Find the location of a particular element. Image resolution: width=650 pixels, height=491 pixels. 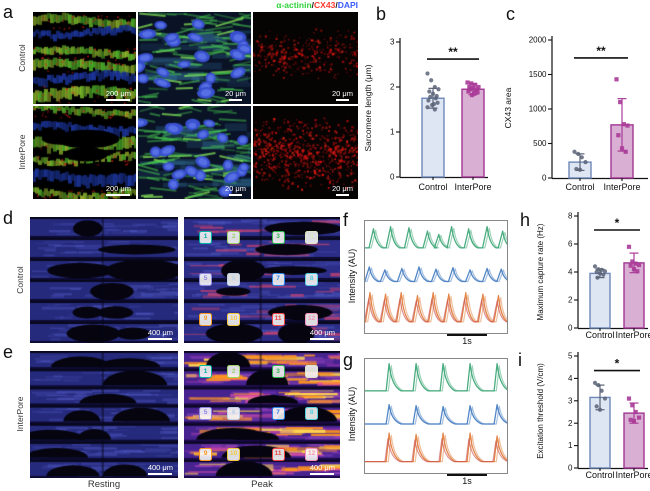

roi-marker-8: 8 is located at coordinates (312, 414).